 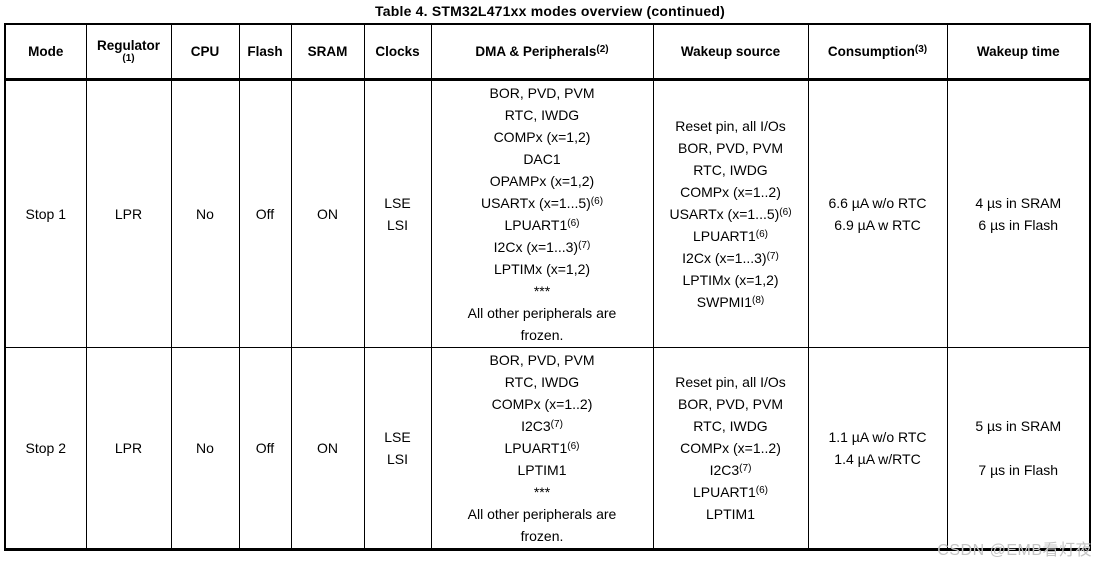 What do you see at coordinates (877, 436) in the screenshot?
I see `cell-line: 1.1 µA w/o RTC` at bounding box center [877, 436].